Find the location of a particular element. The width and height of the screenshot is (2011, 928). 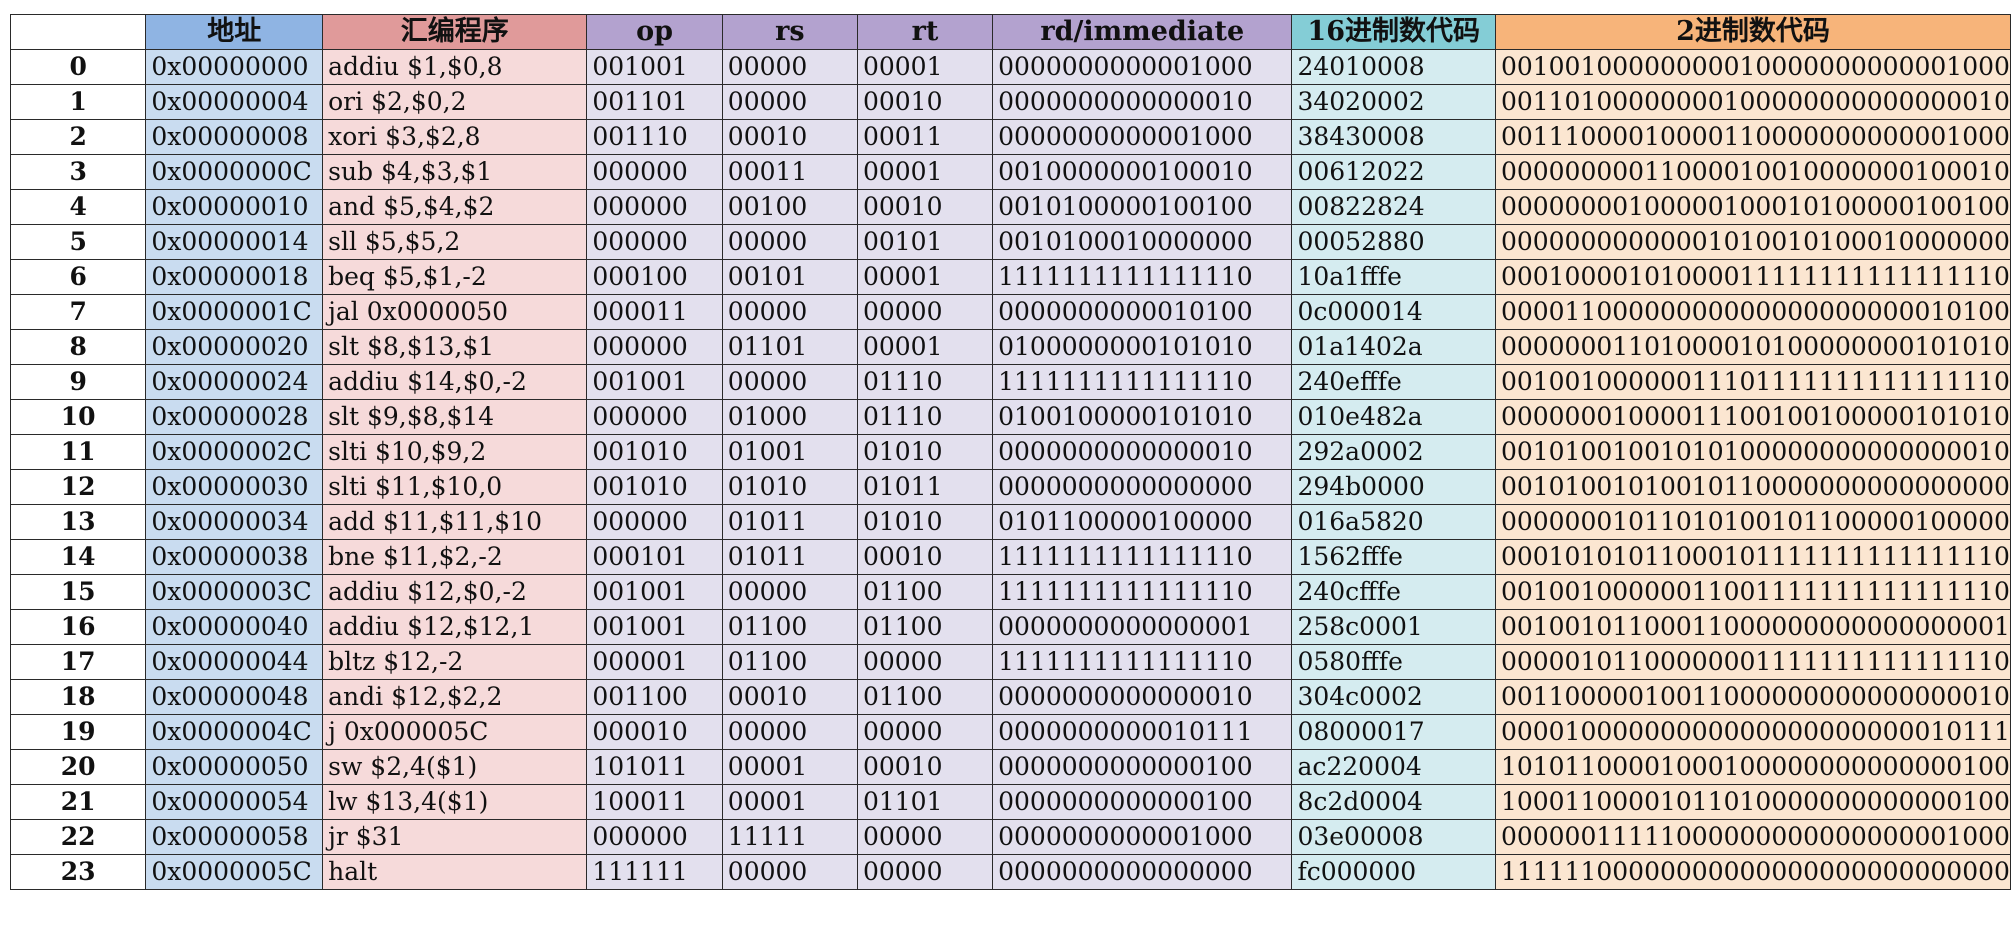

cell-index: 13 is located at coordinates (78, 522).